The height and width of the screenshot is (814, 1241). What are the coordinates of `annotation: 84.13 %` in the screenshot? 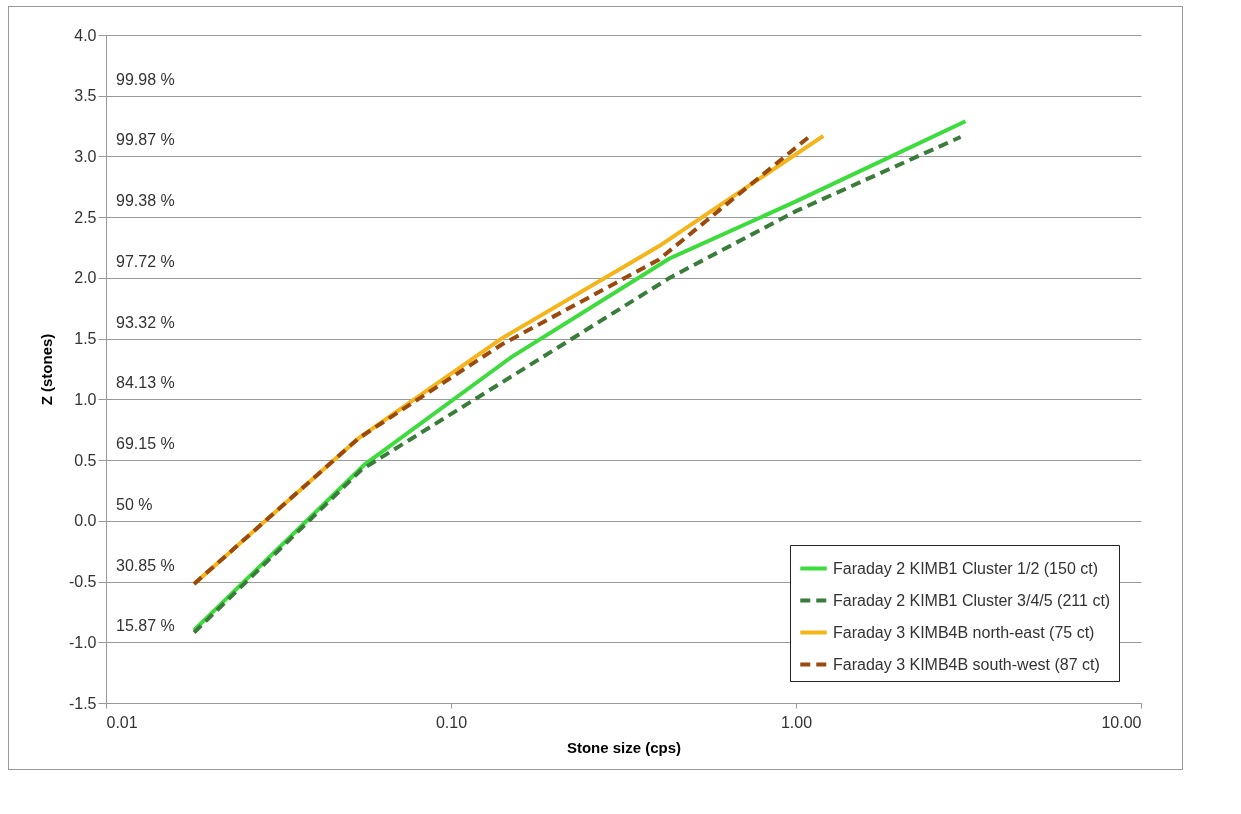 It's located at (145, 383).